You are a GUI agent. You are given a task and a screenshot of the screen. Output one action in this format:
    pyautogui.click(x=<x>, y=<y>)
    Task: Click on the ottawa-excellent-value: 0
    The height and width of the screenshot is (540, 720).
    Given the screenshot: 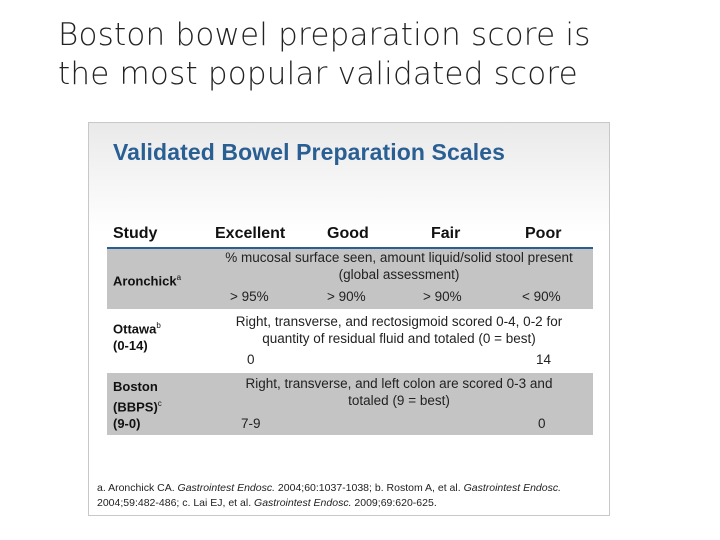 What is the action you would take?
    pyautogui.click(x=251, y=359)
    